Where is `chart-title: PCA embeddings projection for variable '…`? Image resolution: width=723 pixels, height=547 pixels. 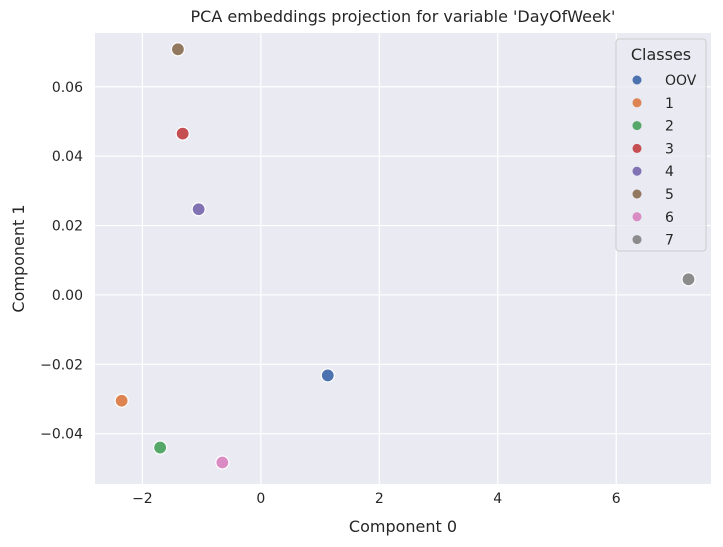
chart-title: PCA embeddings projection for variable '… is located at coordinates (403, 16).